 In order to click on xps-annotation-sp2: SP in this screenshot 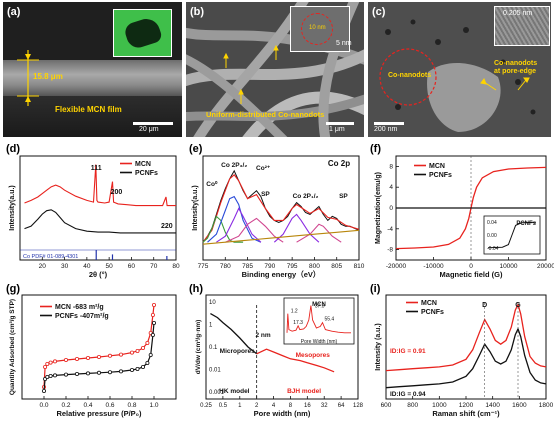, I will do `click(343, 196)`.